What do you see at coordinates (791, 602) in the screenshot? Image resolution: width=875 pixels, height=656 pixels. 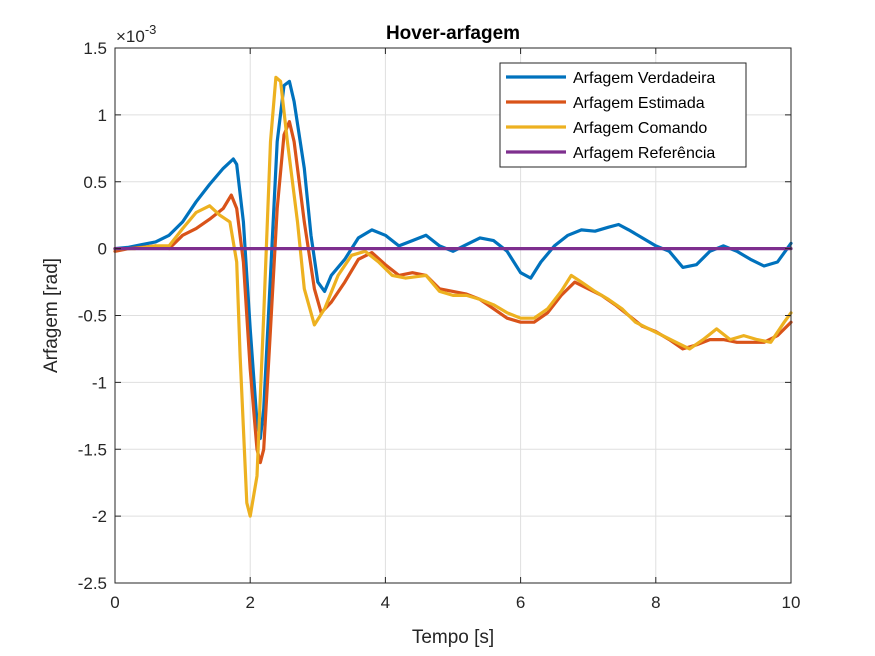 I see `x-tick-label: 10` at bounding box center [791, 602].